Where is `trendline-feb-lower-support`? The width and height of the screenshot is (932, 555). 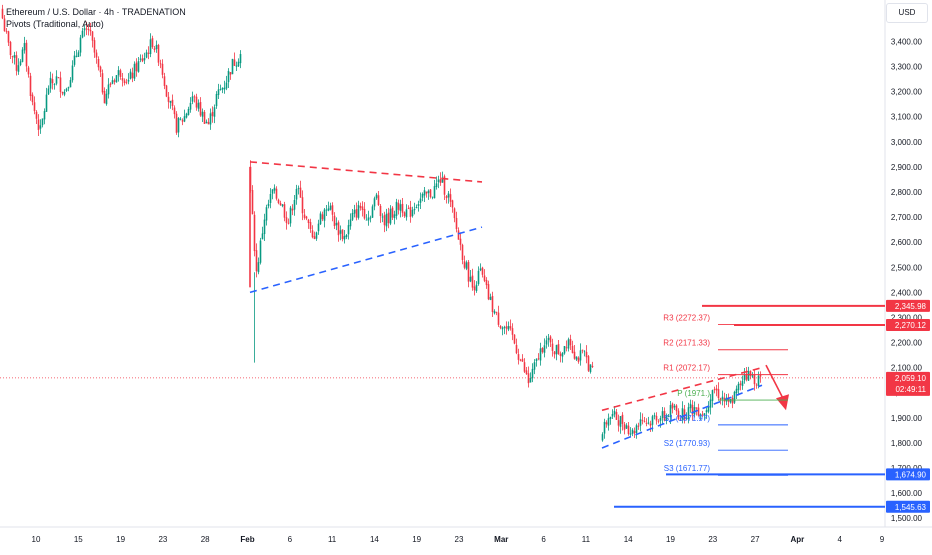
trendline-feb-lower-support is located at coordinates (366, 260).